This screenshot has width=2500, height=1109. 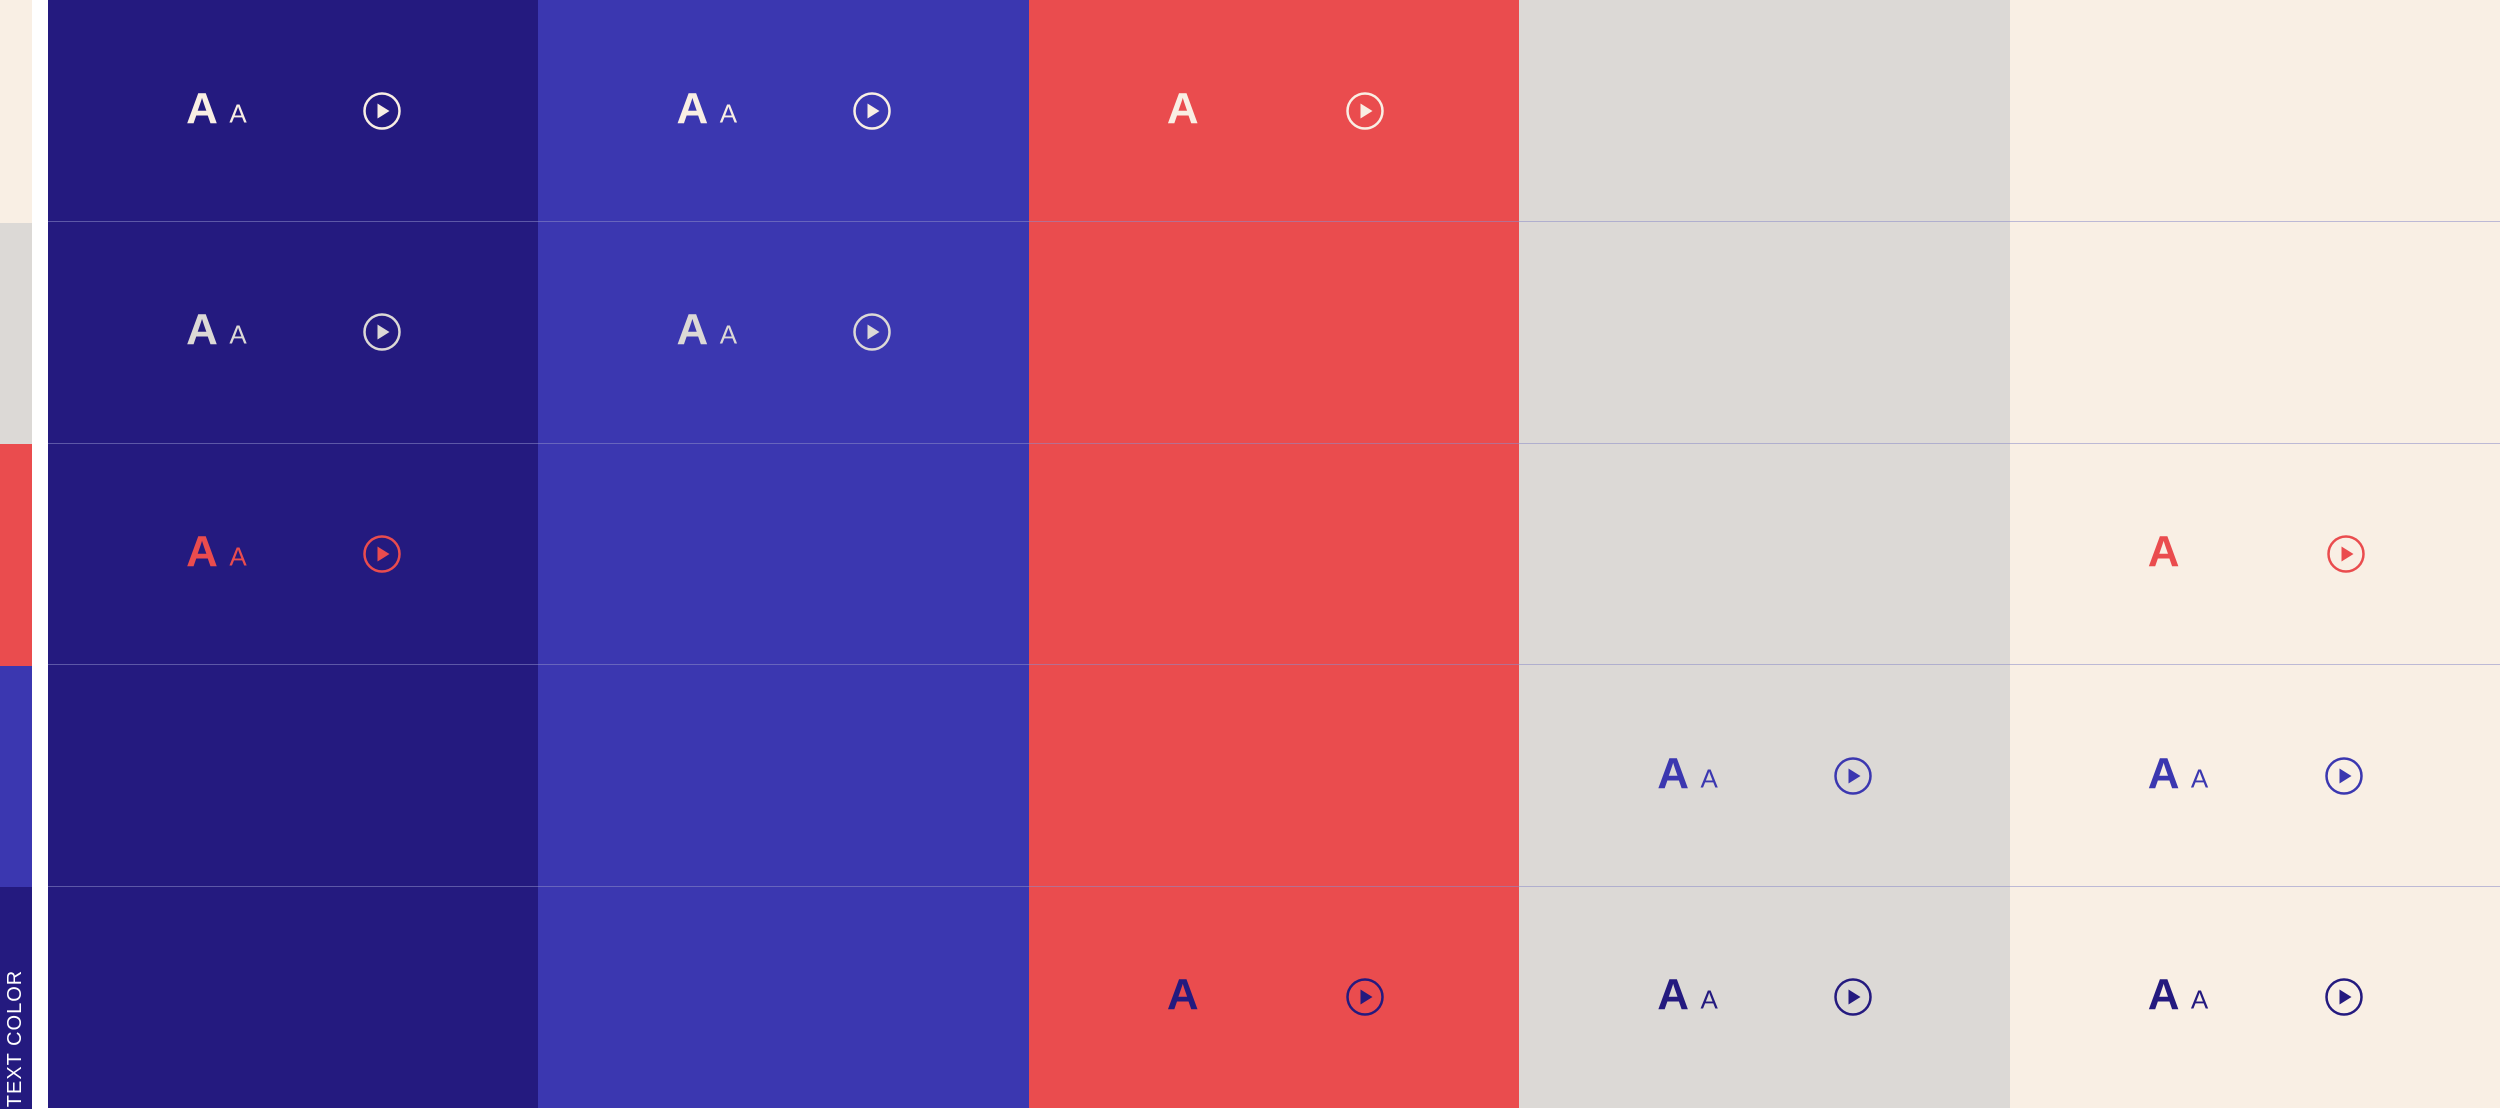 I want to click on sample-cell-navy-on-coral: A, so click(x=1274, y=997).